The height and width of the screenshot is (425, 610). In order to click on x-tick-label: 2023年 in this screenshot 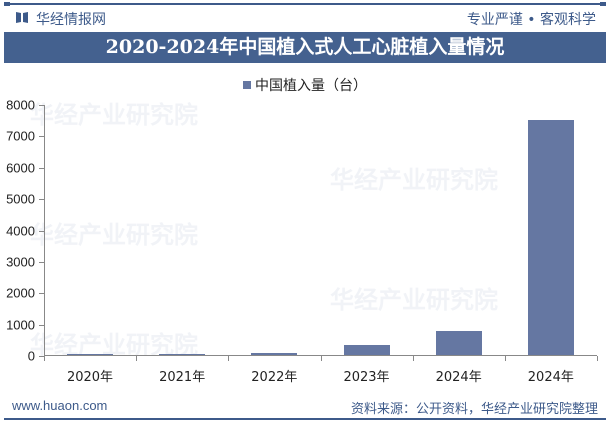, I will do `click(366, 377)`.